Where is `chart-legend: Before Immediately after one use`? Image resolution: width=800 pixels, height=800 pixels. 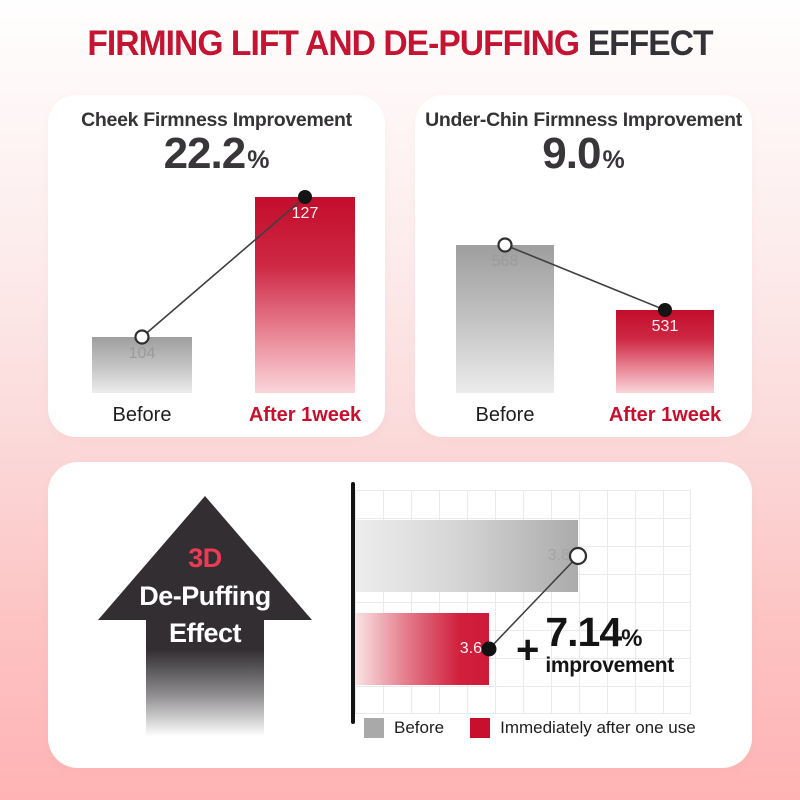
chart-legend: Before Immediately after one use is located at coordinates (530, 728).